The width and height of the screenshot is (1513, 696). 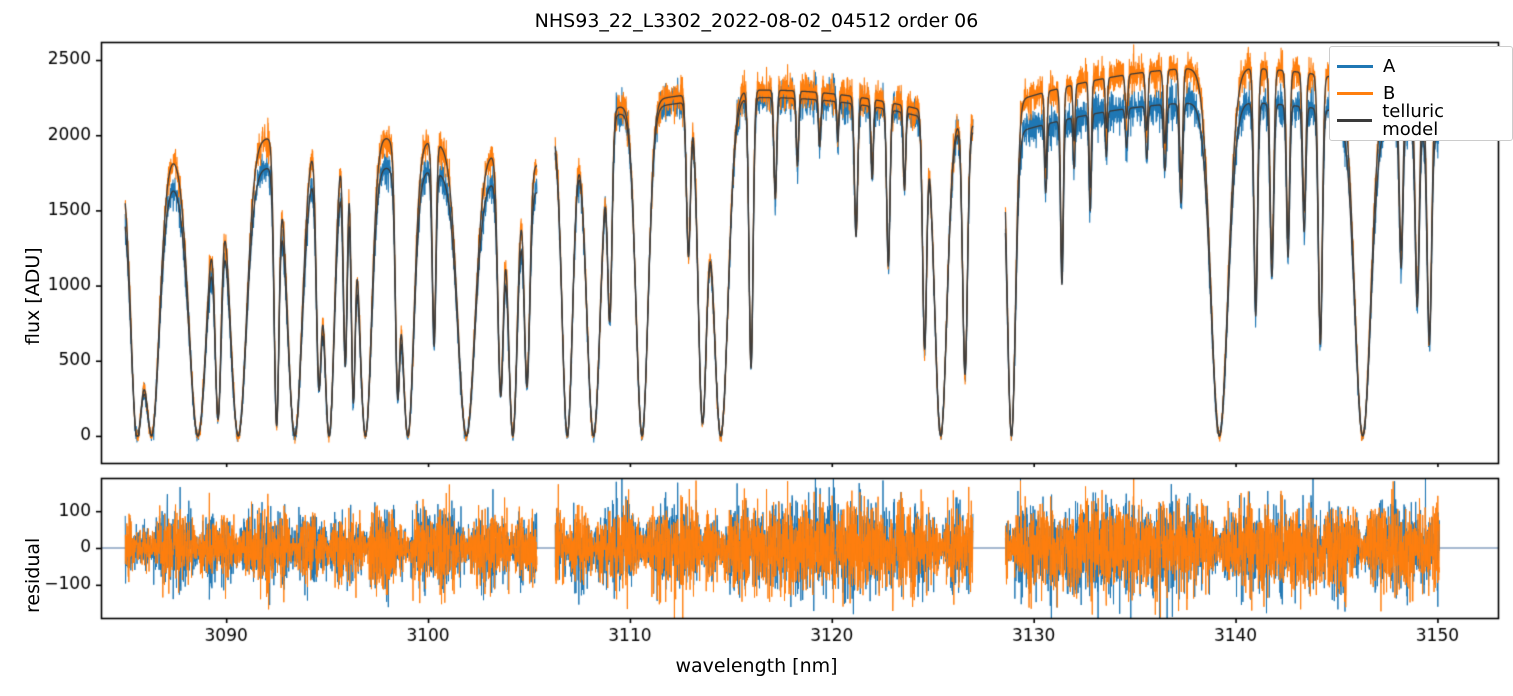 I want to click on legend-item-telluric-model: telluric model, so click(x=1420, y=120).